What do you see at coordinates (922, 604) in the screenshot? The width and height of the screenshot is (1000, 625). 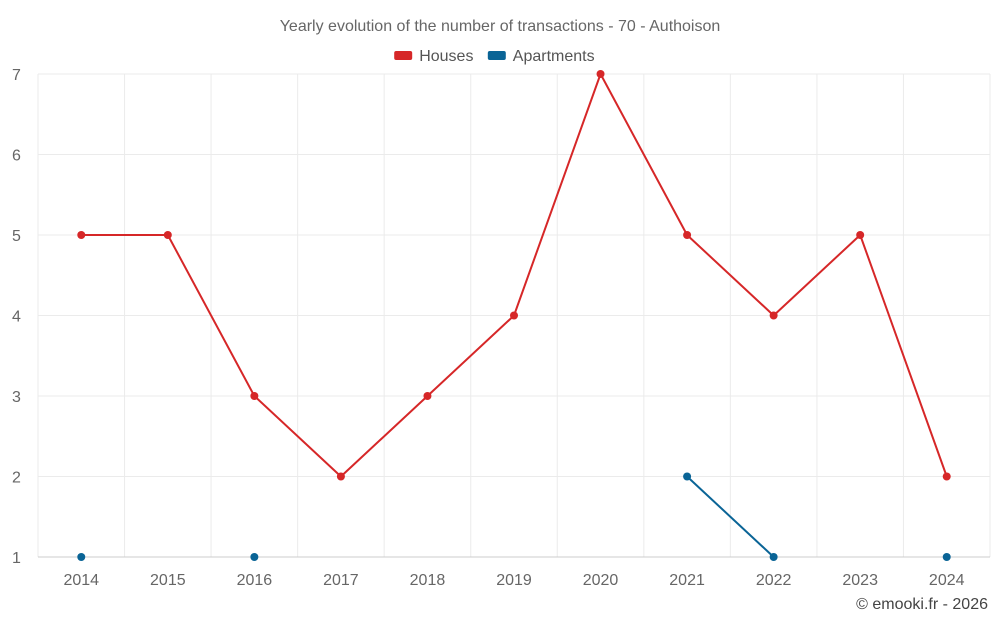 I see `credit-text: © emooki.fr - 2026` at bounding box center [922, 604].